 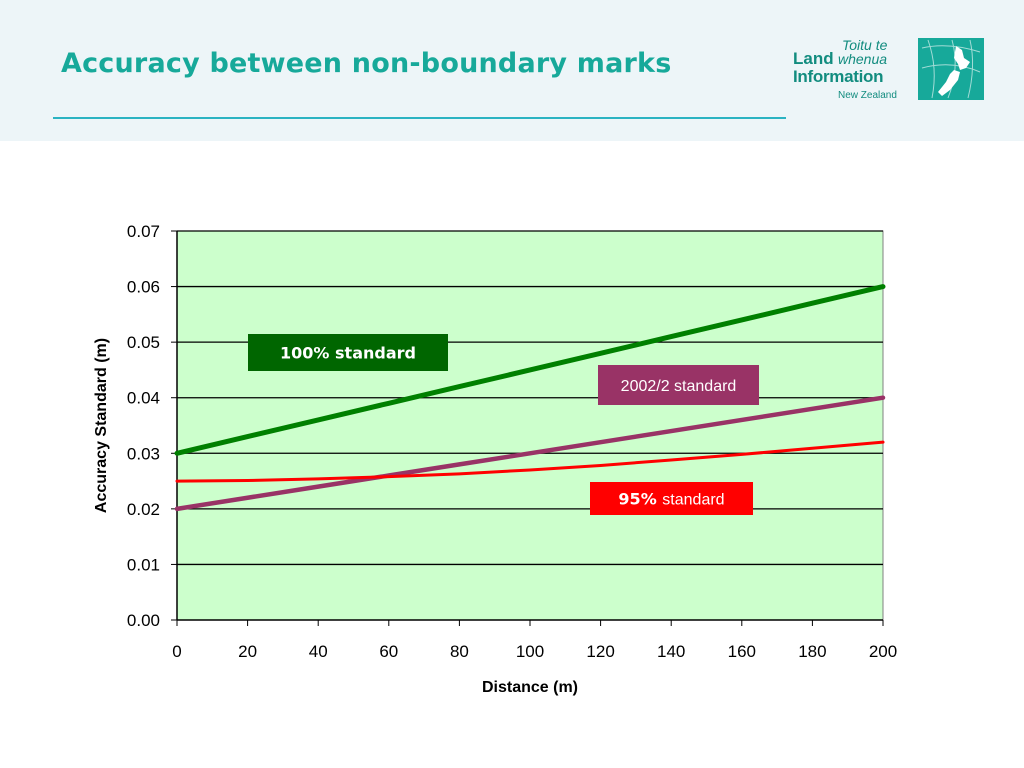 What do you see at coordinates (388, 651) in the screenshot?
I see `x-tick-label: 60` at bounding box center [388, 651].